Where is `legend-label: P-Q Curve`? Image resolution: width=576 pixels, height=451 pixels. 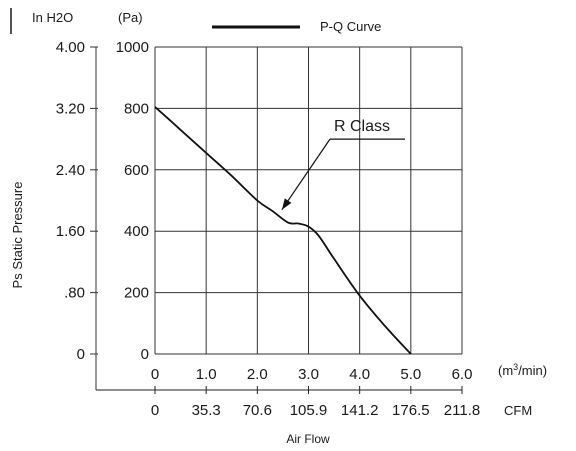 legend-label: P-Q Curve is located at coordinates (350, 26).